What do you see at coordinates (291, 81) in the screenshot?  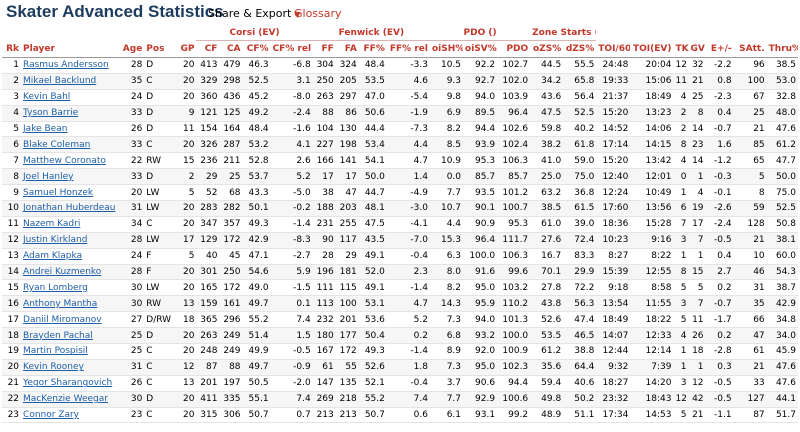 I see `cell-cf-pct-rel: 3.1` at bounding box center [291, 81].